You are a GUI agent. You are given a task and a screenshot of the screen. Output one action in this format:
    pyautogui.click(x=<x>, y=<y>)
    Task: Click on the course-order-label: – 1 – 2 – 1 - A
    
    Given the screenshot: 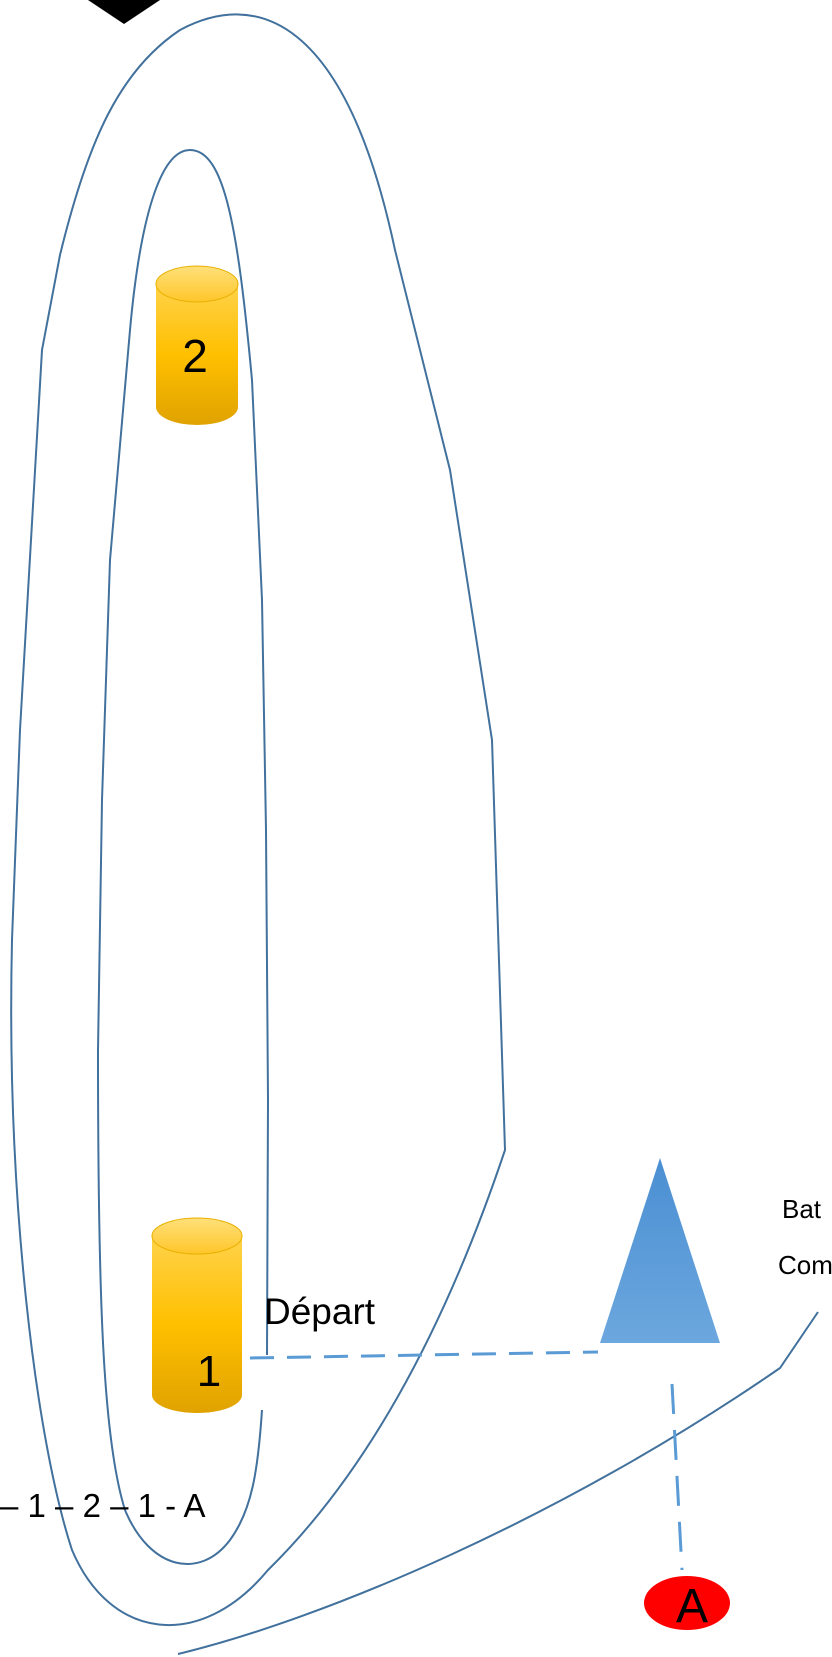 What is the action you would take?
    pyautogui.click(x=102, y=1505)
    